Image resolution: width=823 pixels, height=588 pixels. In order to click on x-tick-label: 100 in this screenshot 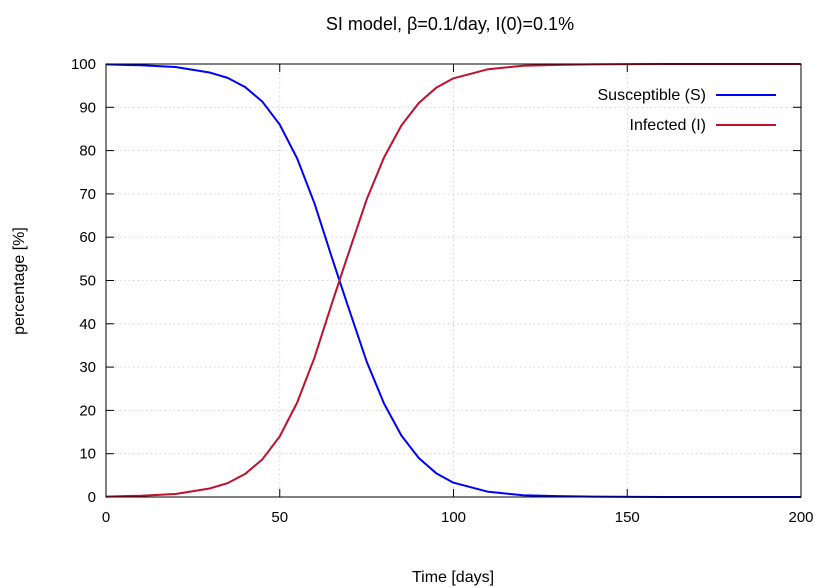, I will do `click(453, 517)`.